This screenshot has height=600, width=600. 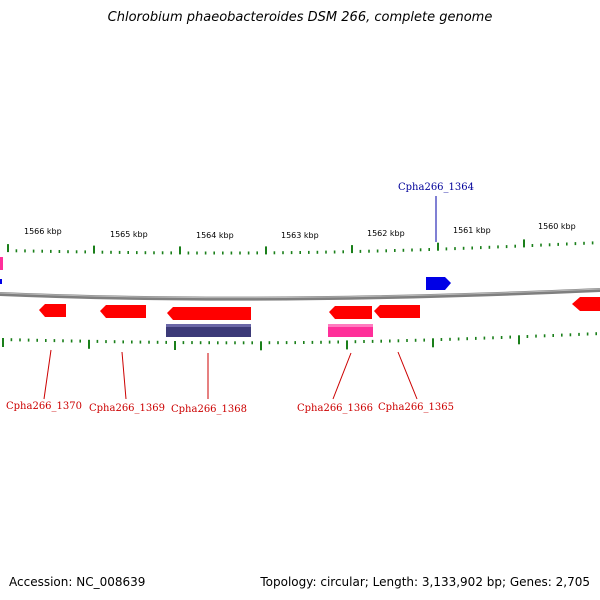 What do you see at coordinates (300, 247) in the screenshot?
I see `outer-tick-track` at bounding box center [300, 247].